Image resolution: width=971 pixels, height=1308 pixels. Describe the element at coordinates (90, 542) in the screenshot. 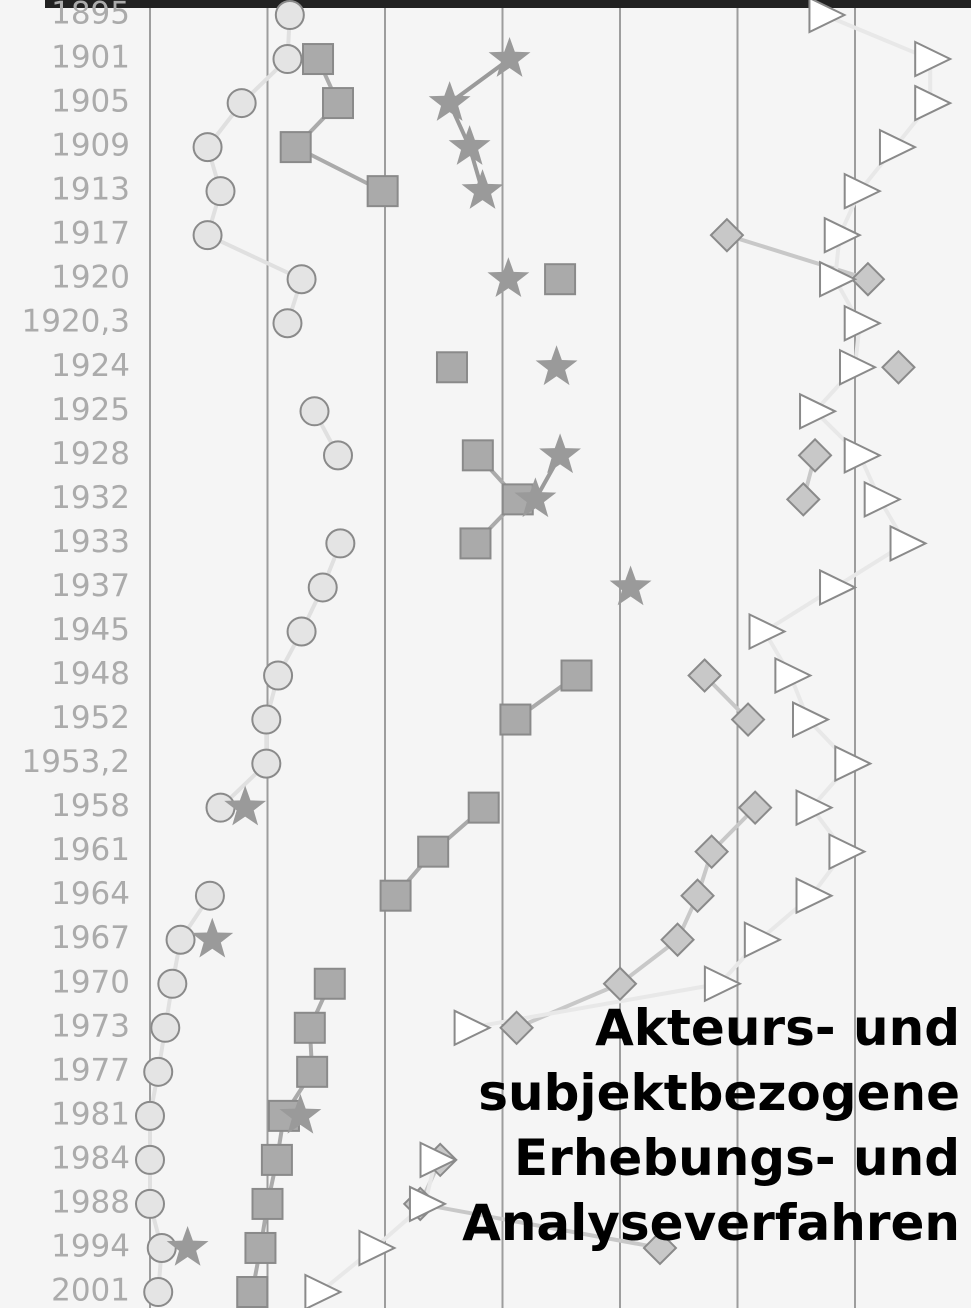

I see `y-tick-label: 1933` at that location.